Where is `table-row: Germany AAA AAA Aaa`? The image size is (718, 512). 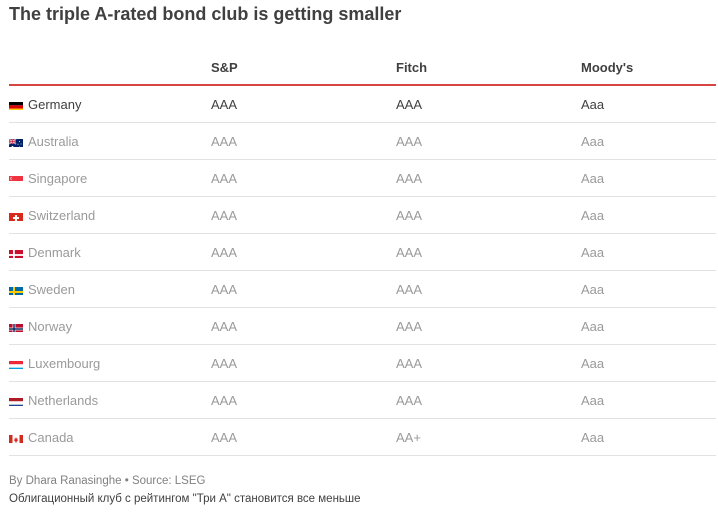
table-row: Germany AAA AAA Aaa is located at coordinates (362, 104).